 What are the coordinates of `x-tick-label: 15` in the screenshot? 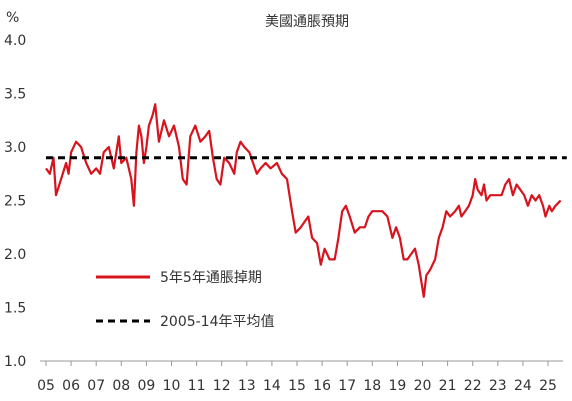 It's located at (297, 386).